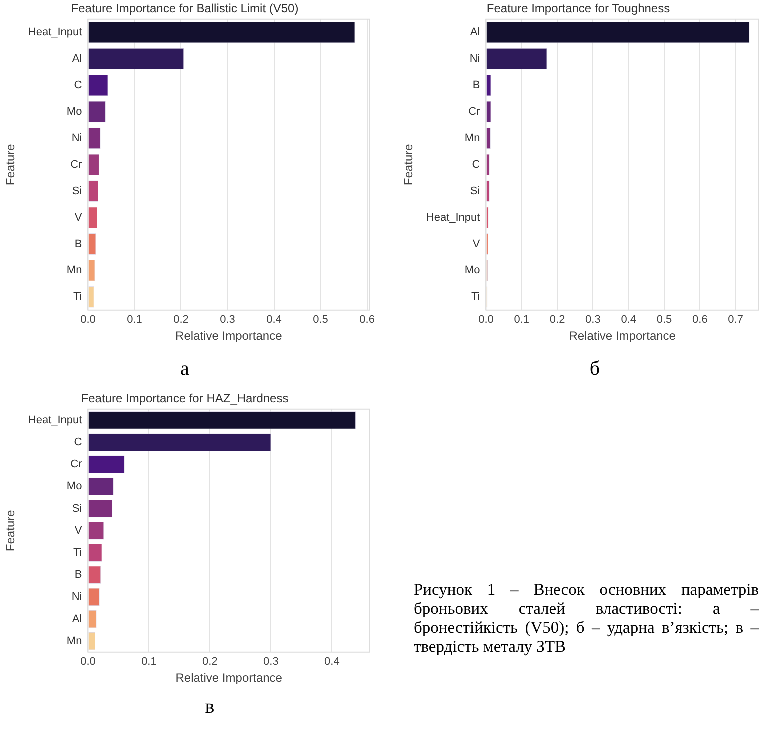  Describe the element at coordinates (210, 707) in the screenshot. I see `text: в` at that location.